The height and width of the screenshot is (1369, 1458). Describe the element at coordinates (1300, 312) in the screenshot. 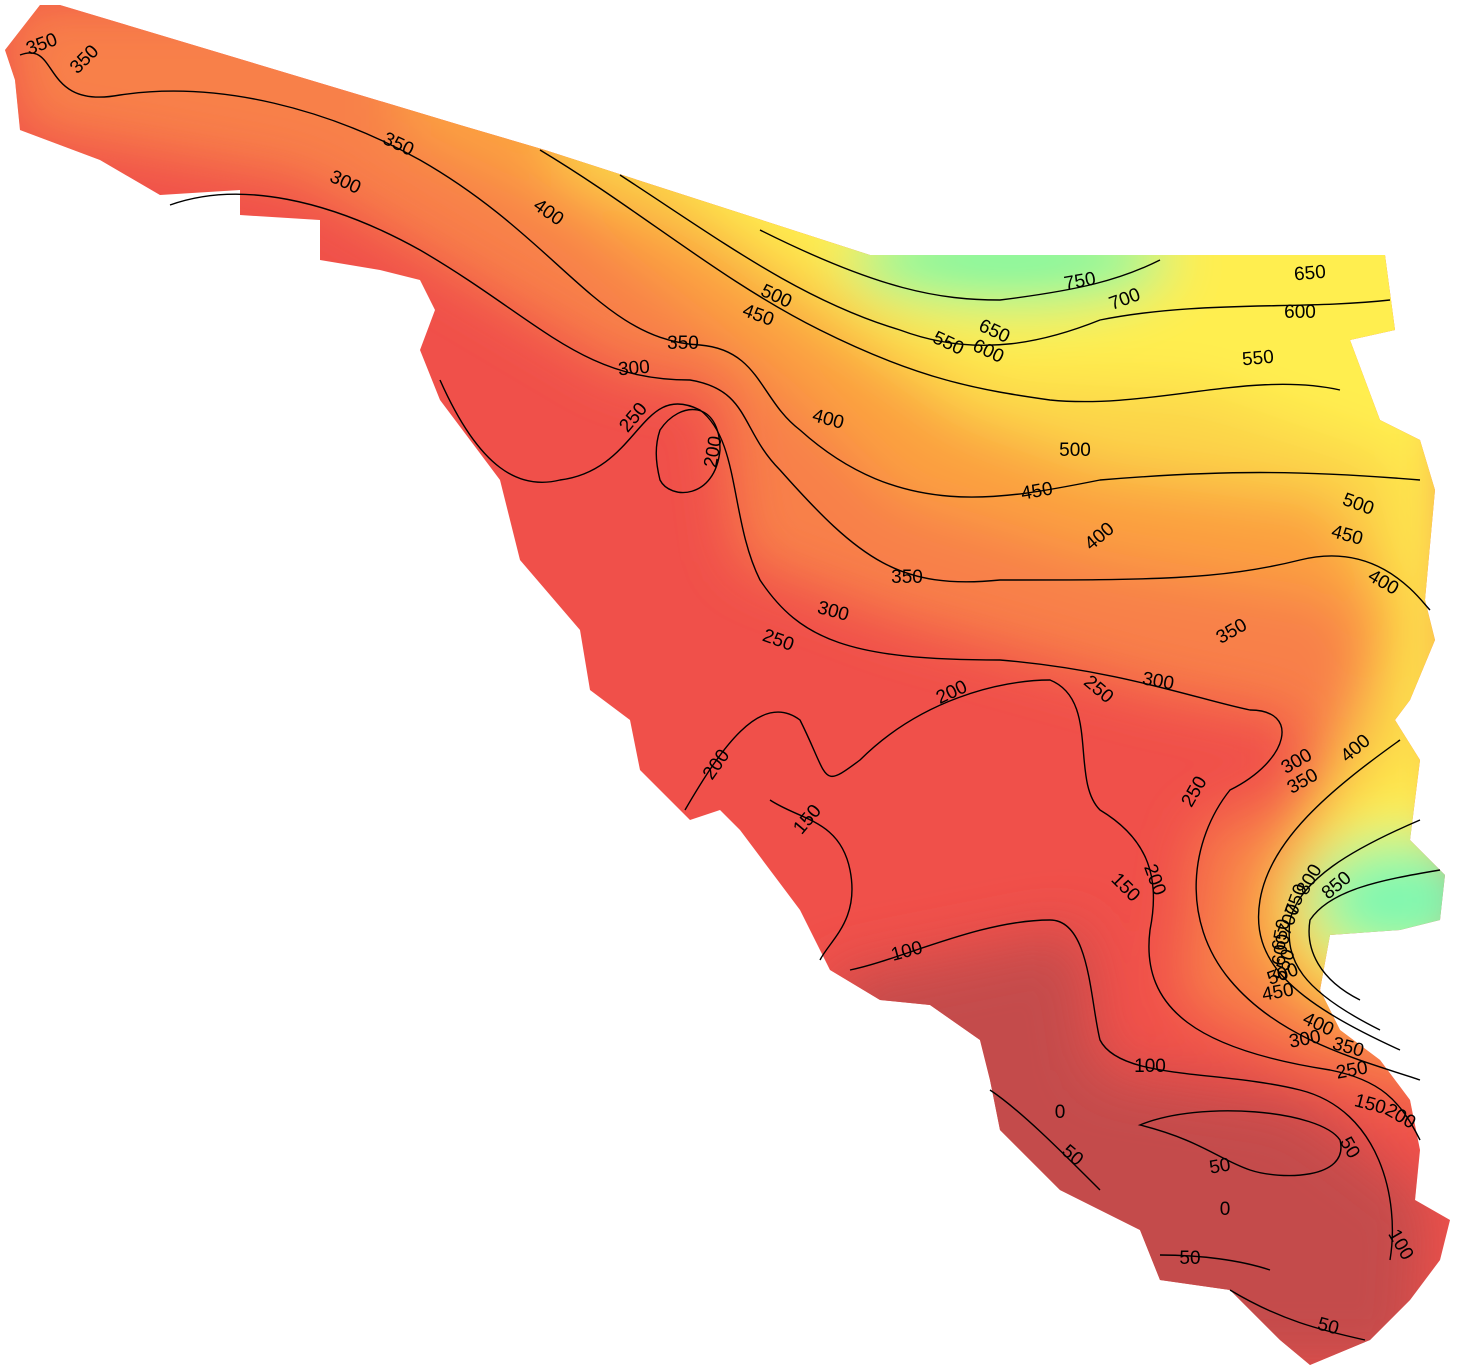

I see `contour-label: 600` at that location.